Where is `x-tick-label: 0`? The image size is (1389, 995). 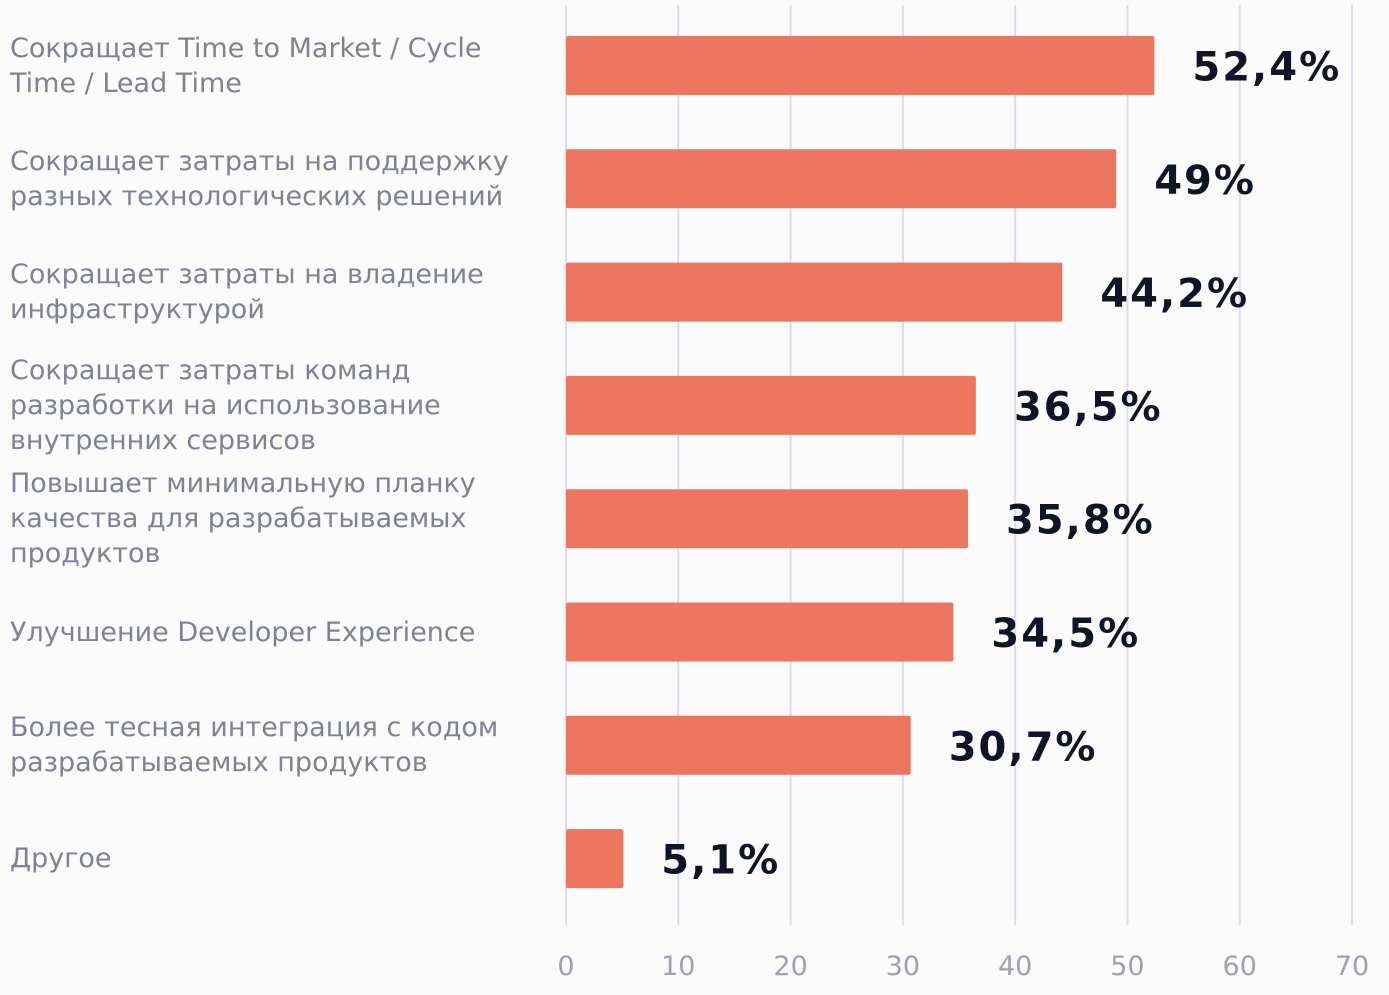 x-tick-label: 0 is located at coordinates (565, 966).